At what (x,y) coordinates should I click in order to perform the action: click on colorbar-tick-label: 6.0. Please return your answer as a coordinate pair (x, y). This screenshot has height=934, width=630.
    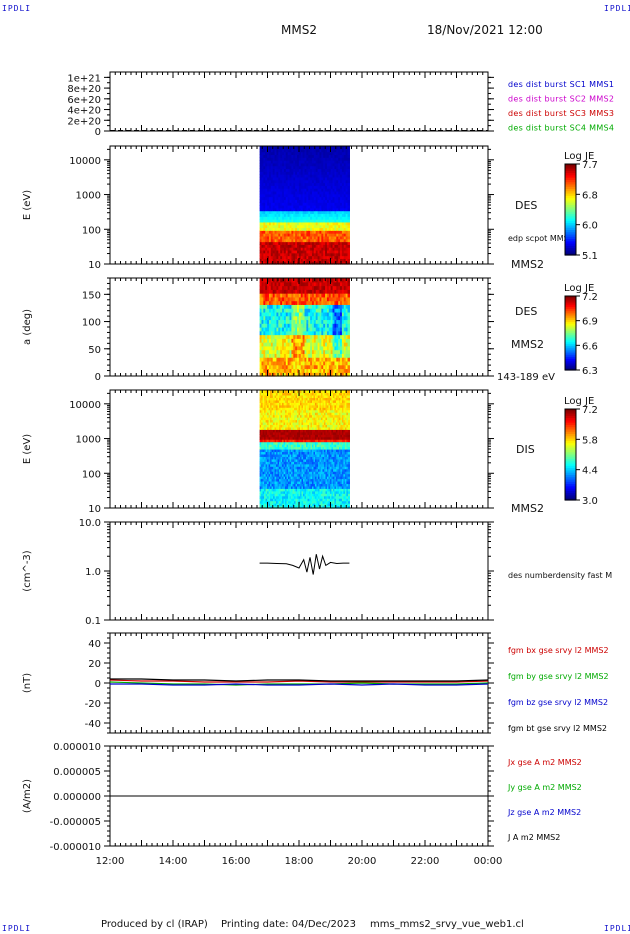
    Looking at the image, I should click on (590, 226).